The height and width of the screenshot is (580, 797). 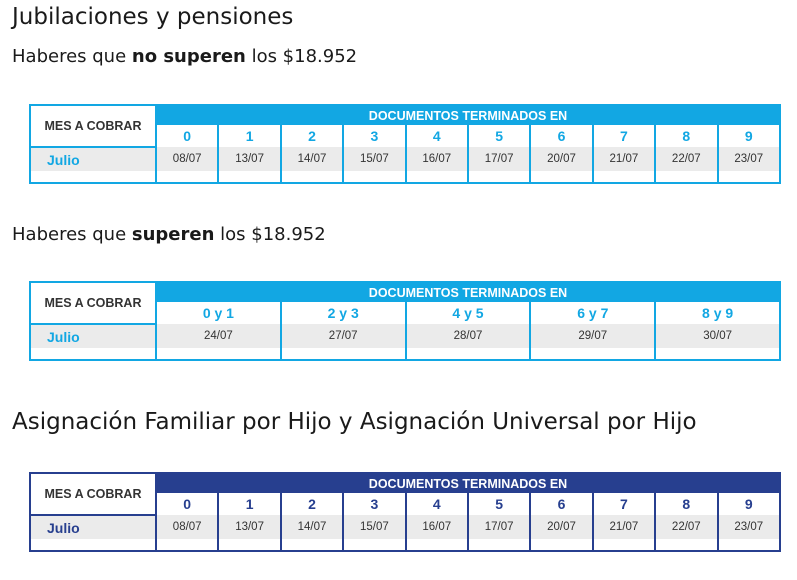 I want to click on digit-header: 0 y 1, so click(x=218, y=313).